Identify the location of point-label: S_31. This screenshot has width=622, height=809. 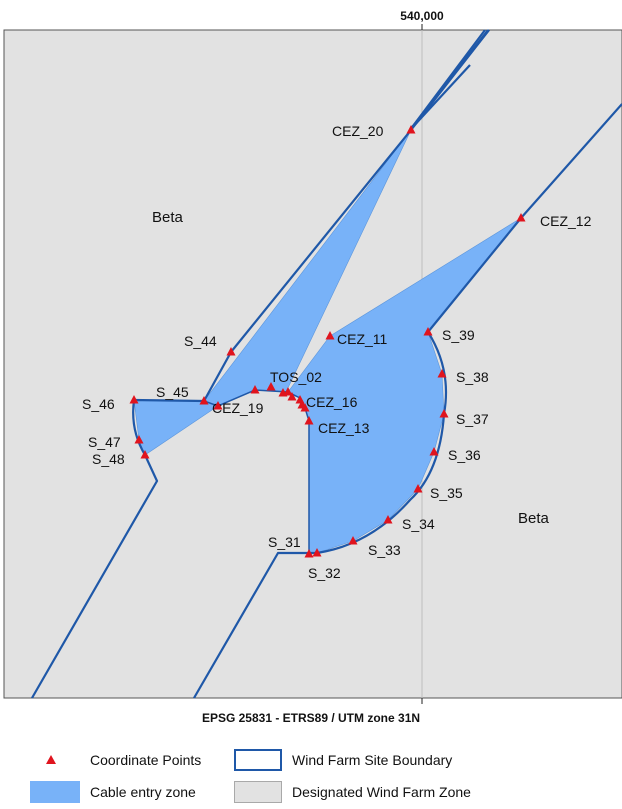
(284, 542).